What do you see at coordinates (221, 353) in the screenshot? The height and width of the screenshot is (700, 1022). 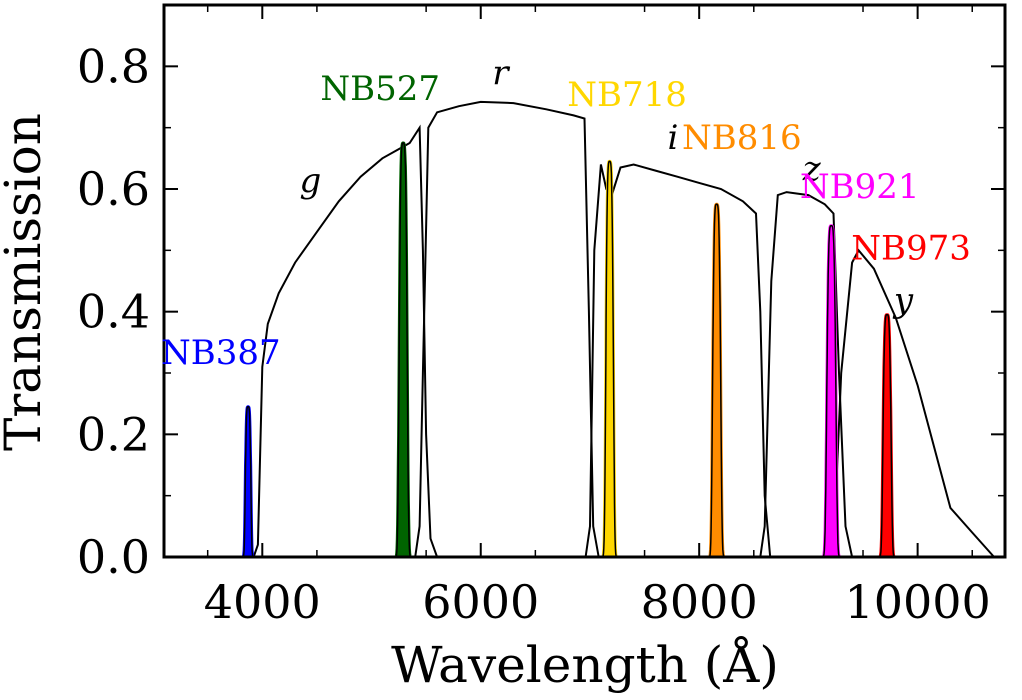 I see `nb387-label: NB387` at bounding box center [221, 353].